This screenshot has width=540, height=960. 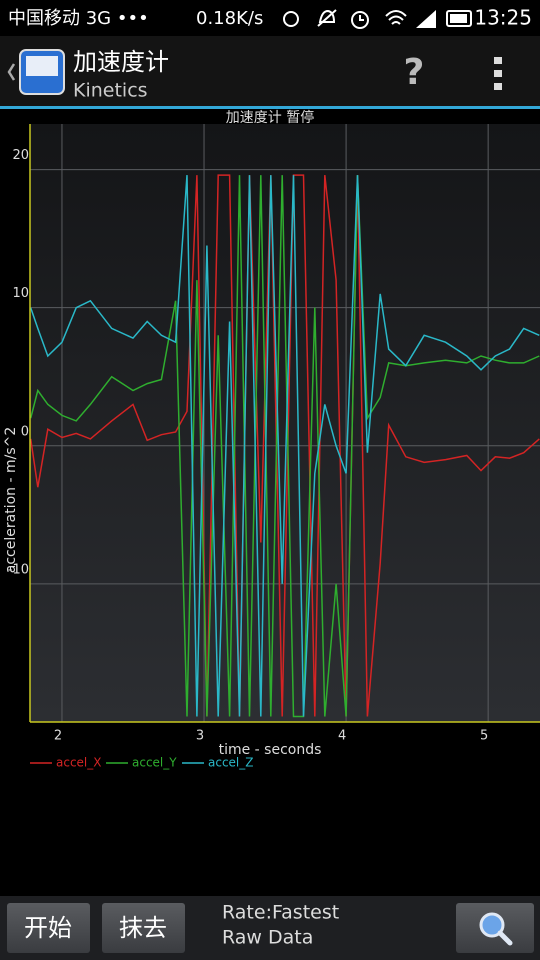 I want to click on app-subtitle: Kinetics, so click(x=110, y=91).